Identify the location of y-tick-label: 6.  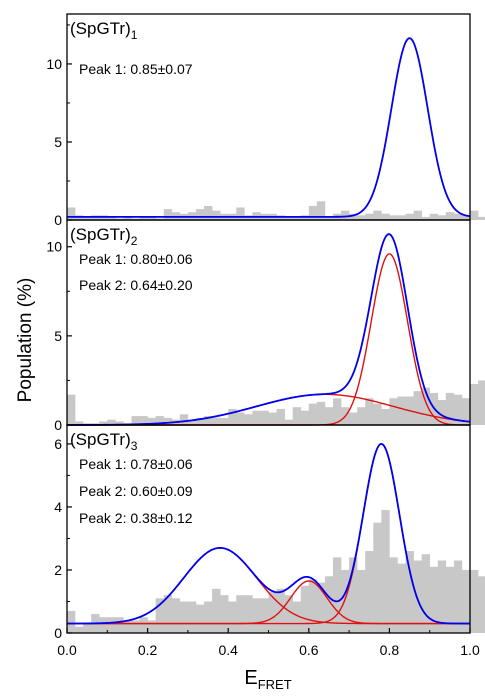
(58, 444).